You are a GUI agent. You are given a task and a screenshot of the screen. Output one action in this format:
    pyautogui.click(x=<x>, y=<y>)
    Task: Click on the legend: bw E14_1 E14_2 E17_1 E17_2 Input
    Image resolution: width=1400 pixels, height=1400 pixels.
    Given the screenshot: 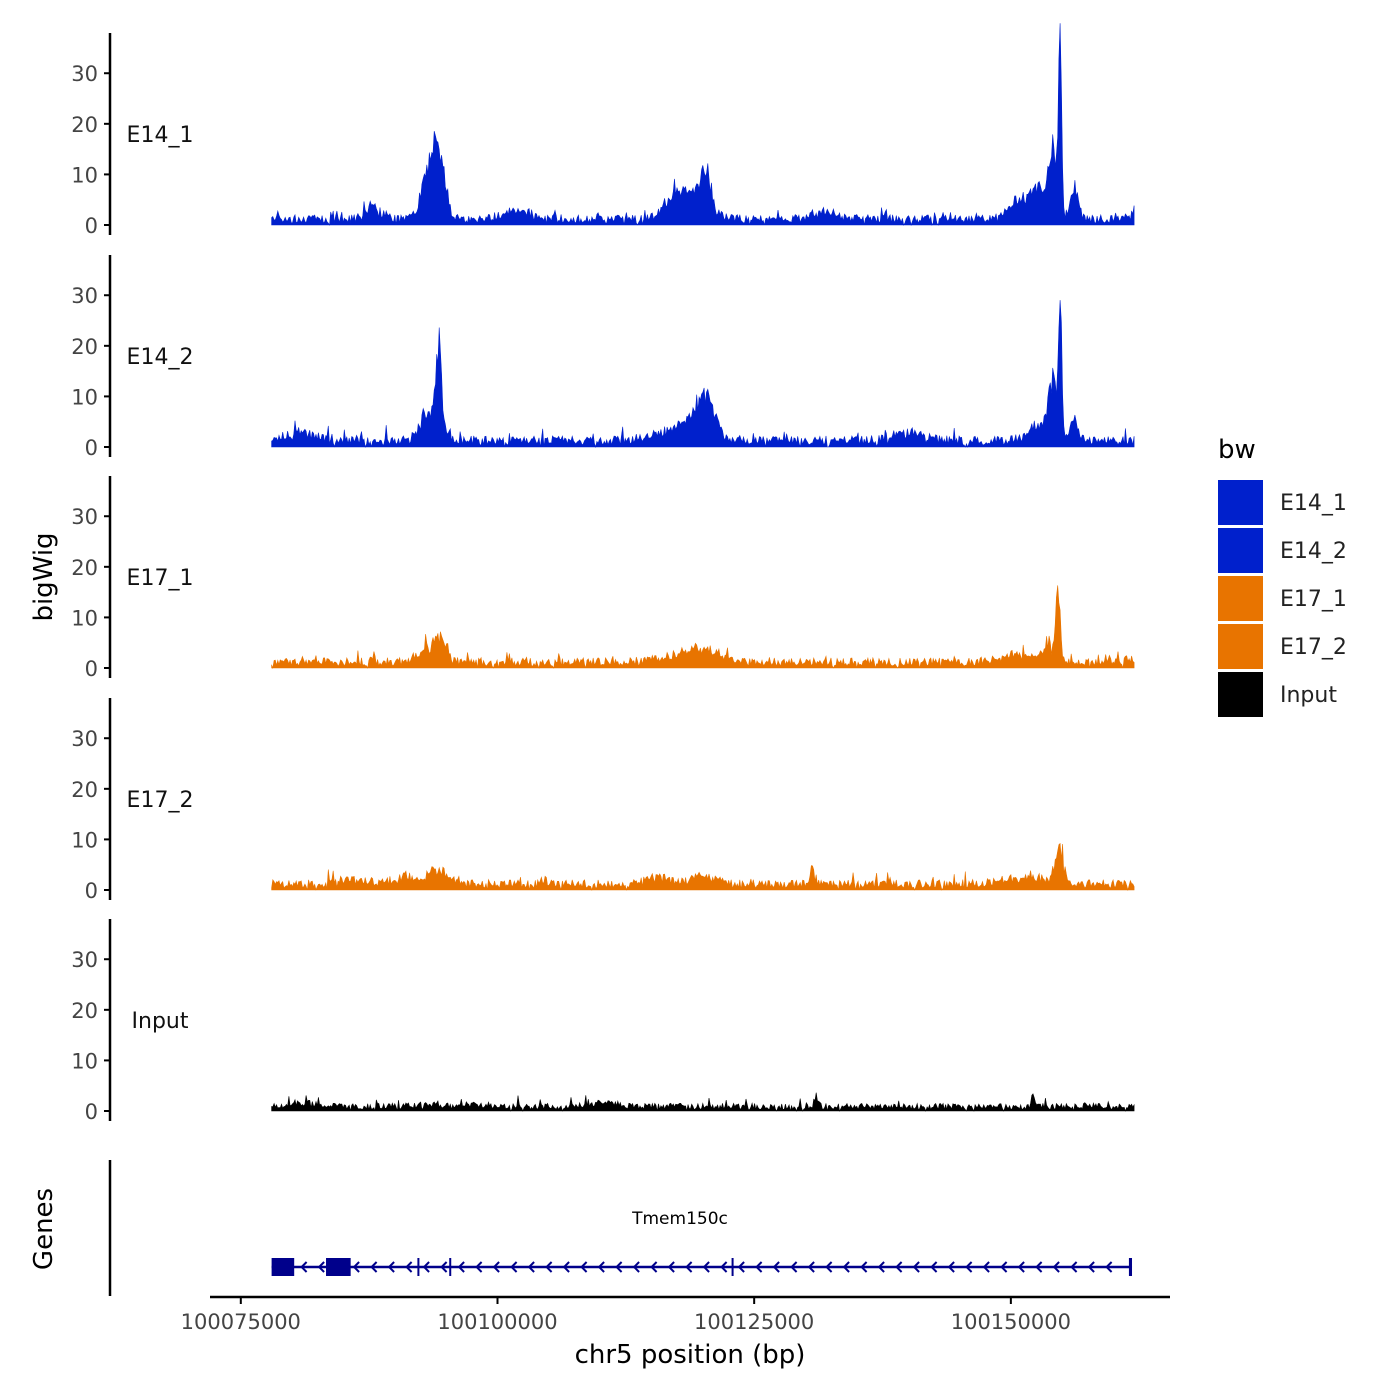 What is the action you would take?
    pyautogui.click(x=1282, y=576)
    